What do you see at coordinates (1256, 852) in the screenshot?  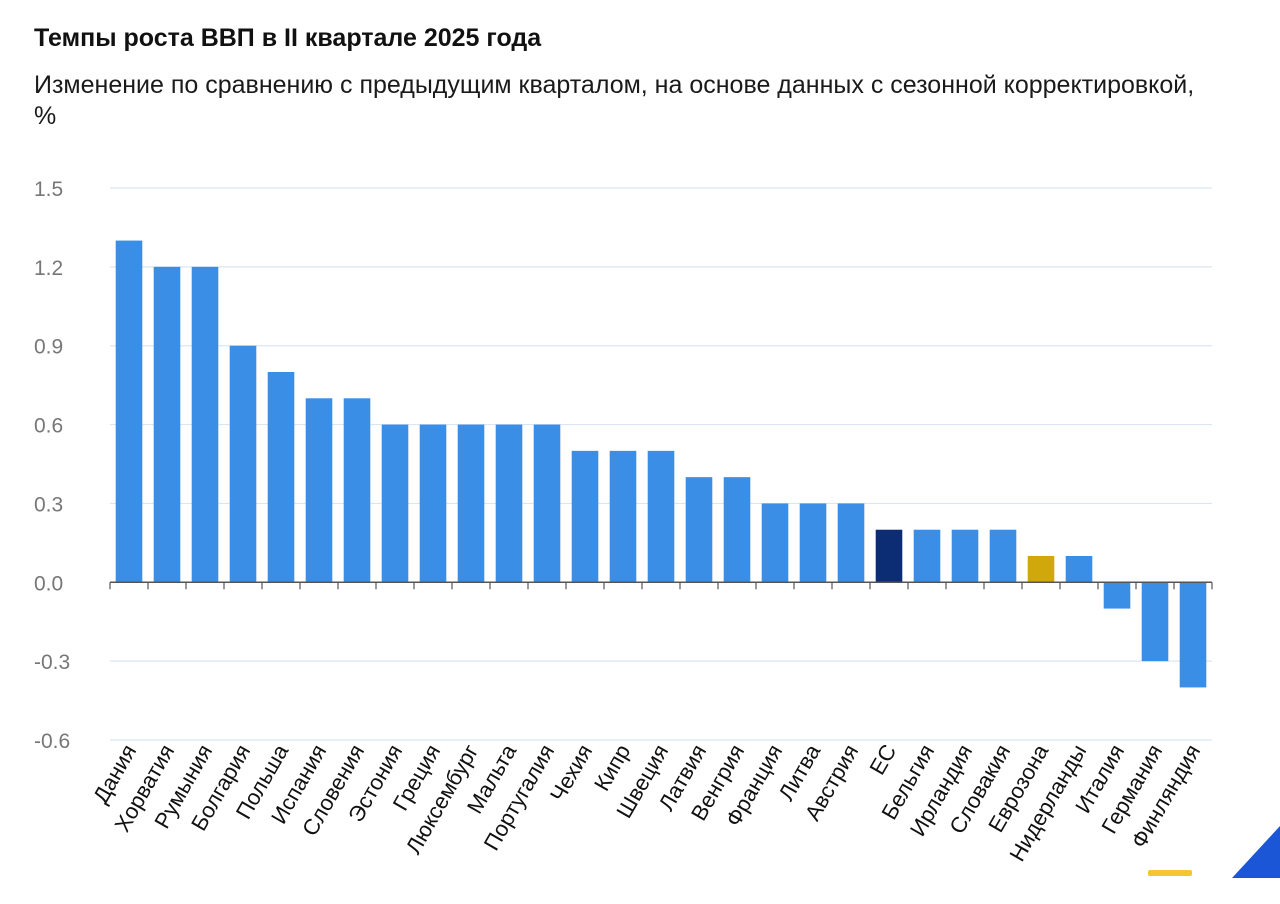 I see `brand-logo-icon` at bounding box center [1256, 852].